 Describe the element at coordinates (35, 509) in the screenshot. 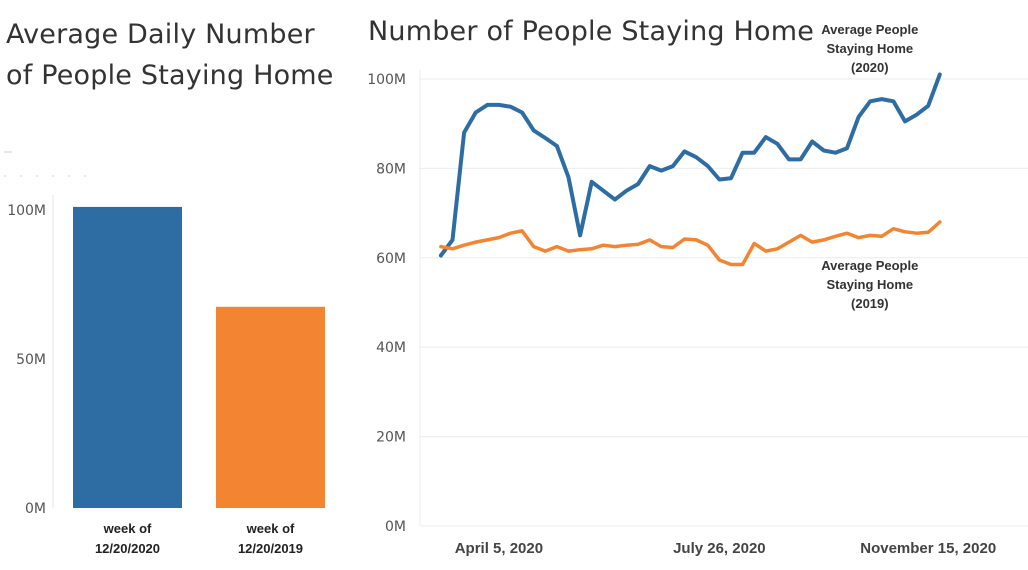

I see `bar-y-tick-label: 0M` at that location.